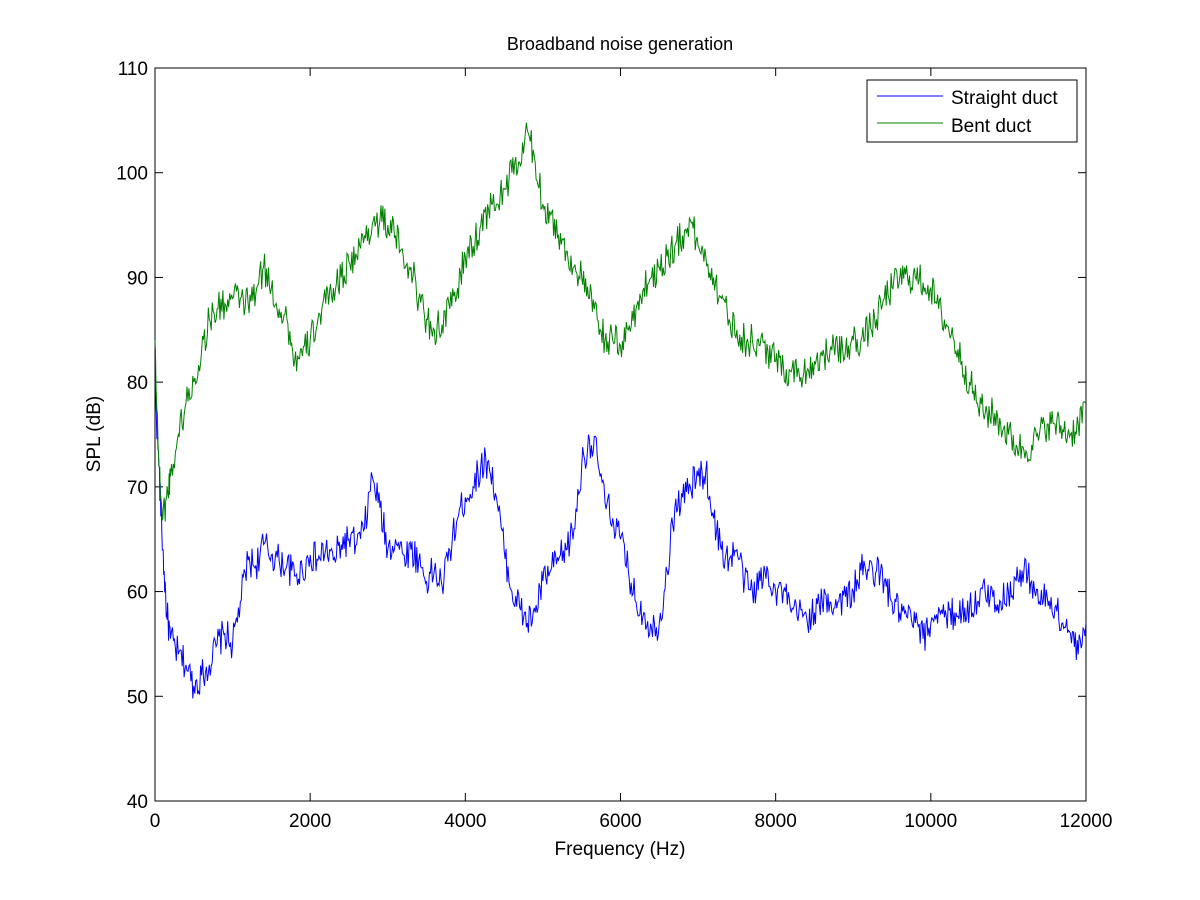 This screenshot has height=900, width=1200. What do you see at coordinates (465, 821) in the screenshot?
I see `x-tick-label: 4000` at bounding box center [465, 821].